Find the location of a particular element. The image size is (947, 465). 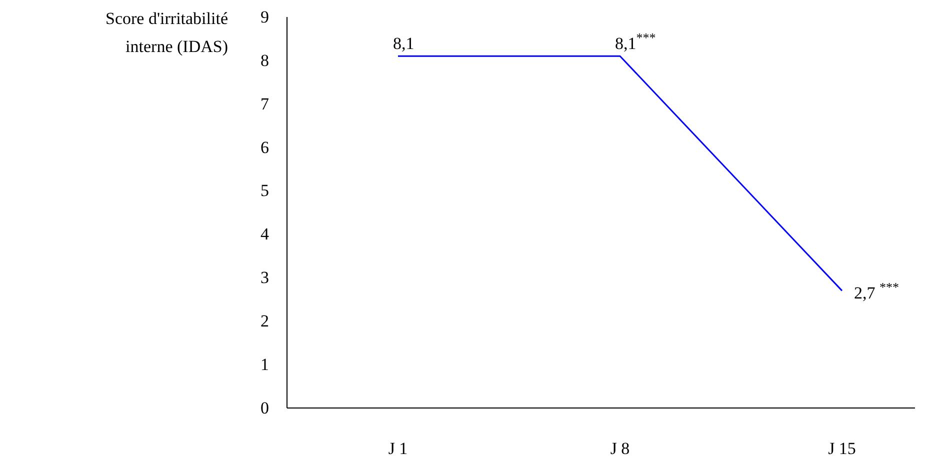

y-tick-label: 9 is located at coordinates (264, 16).